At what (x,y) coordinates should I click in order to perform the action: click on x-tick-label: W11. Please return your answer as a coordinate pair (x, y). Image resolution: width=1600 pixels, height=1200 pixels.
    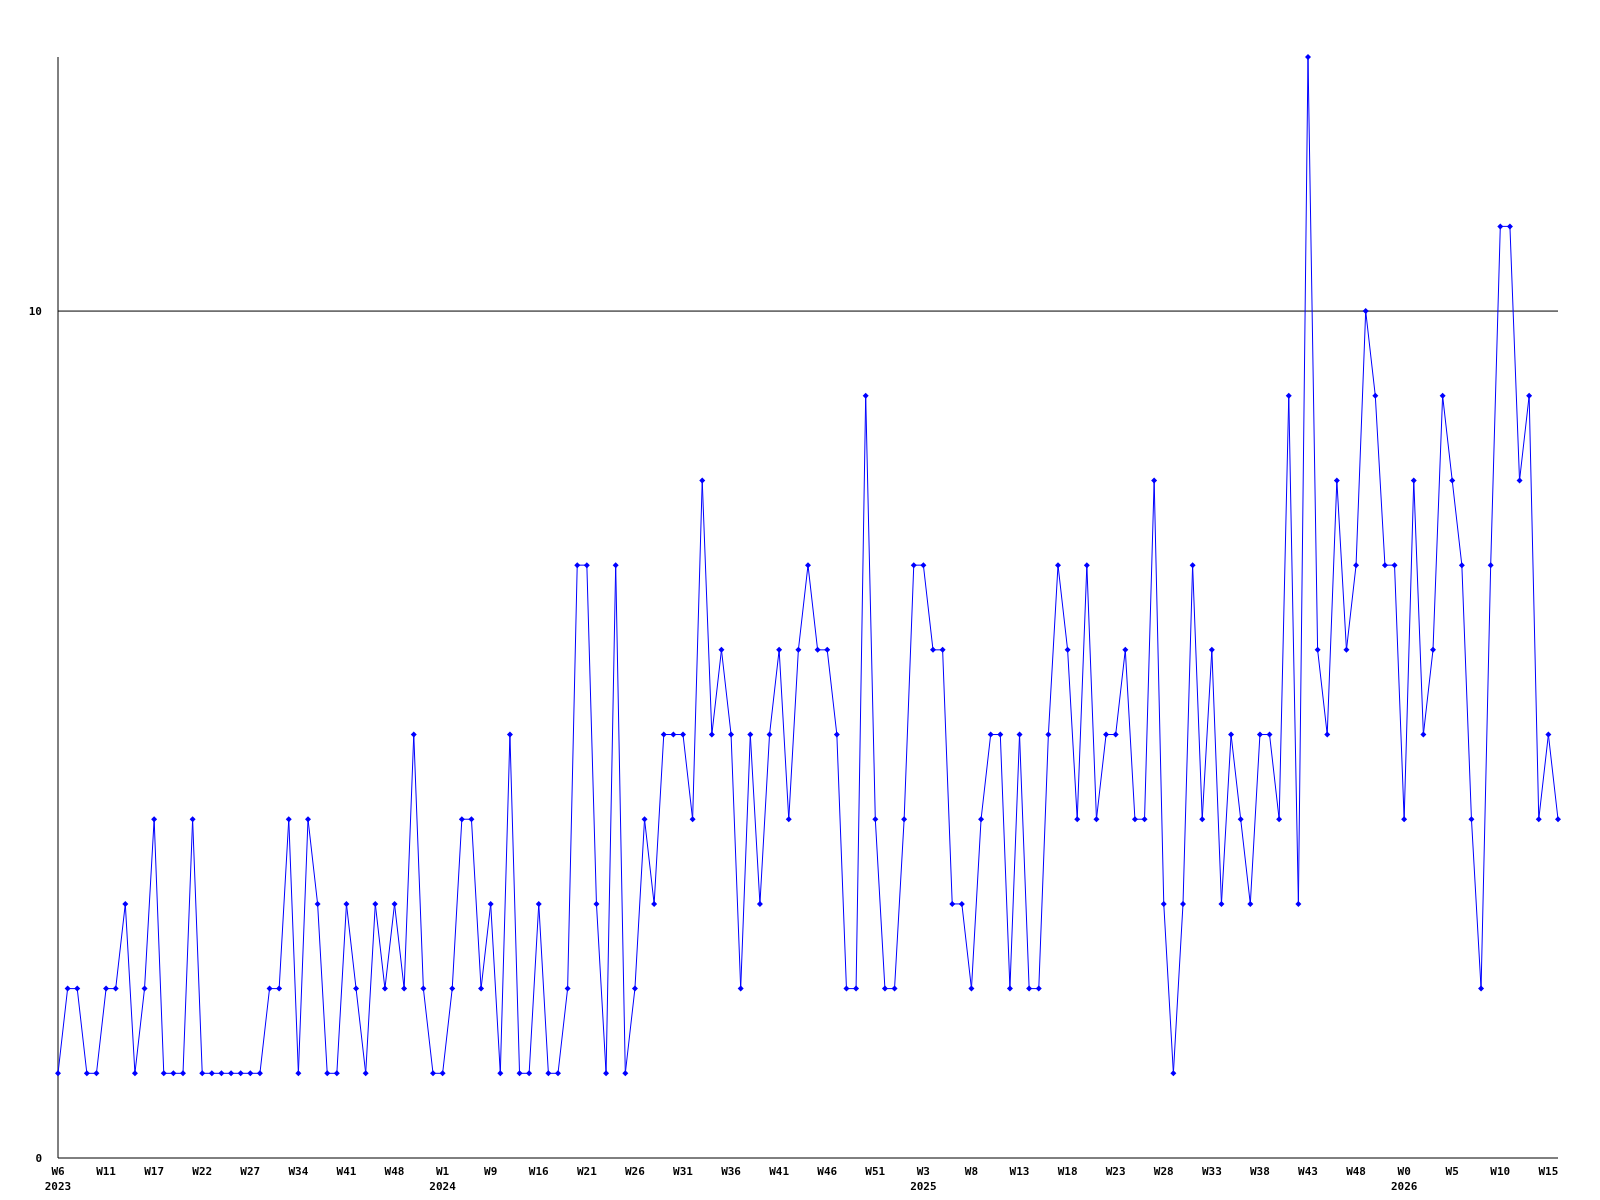
    Looking at the image, I should click on (106, 1171).